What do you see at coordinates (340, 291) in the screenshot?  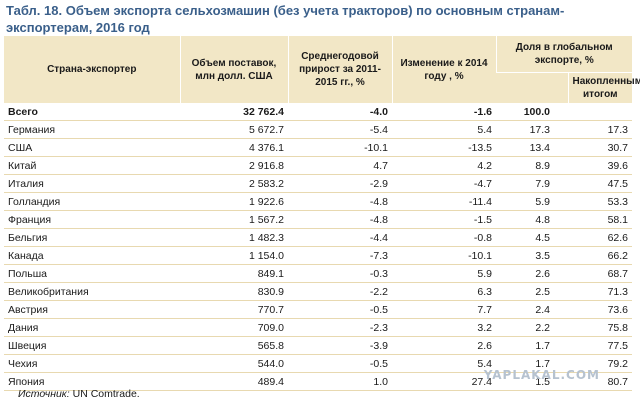 I see `cell-growth: -2.2` at bounding box center [340, 291].